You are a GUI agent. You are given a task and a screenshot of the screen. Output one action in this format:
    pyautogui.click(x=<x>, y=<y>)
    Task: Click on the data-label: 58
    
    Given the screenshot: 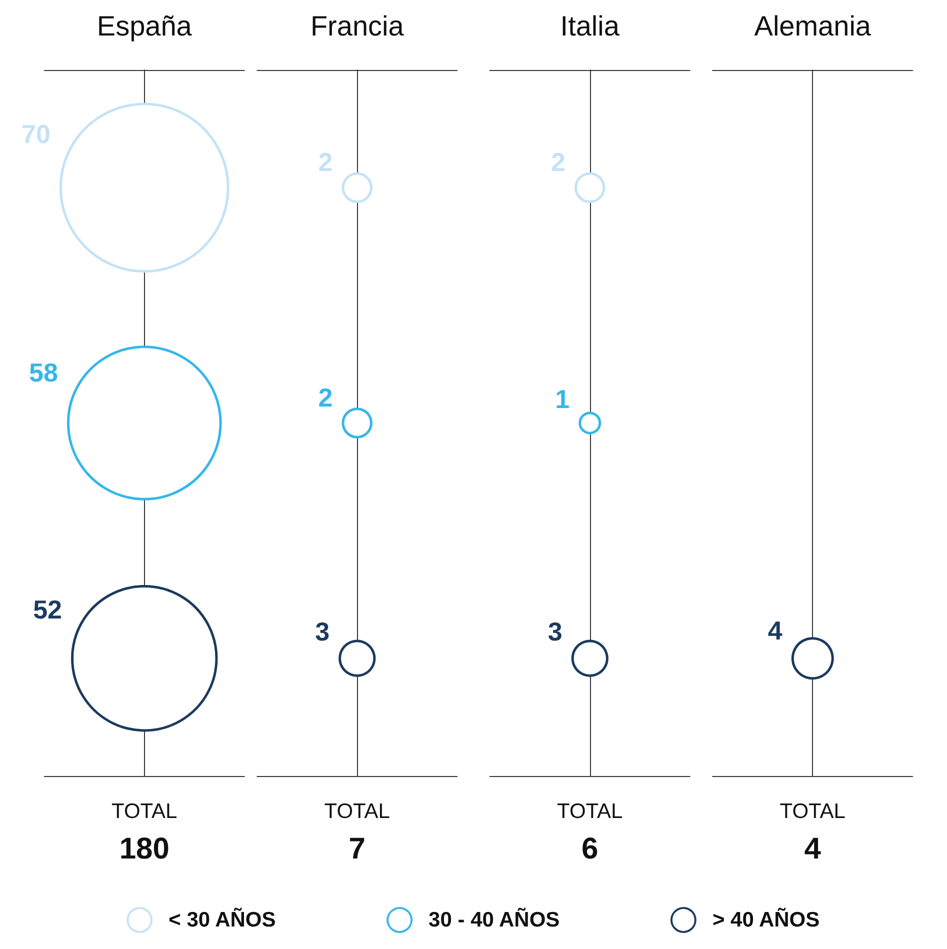 What is the action you would take?
    pyautogui.click(x=43, y=373)
    